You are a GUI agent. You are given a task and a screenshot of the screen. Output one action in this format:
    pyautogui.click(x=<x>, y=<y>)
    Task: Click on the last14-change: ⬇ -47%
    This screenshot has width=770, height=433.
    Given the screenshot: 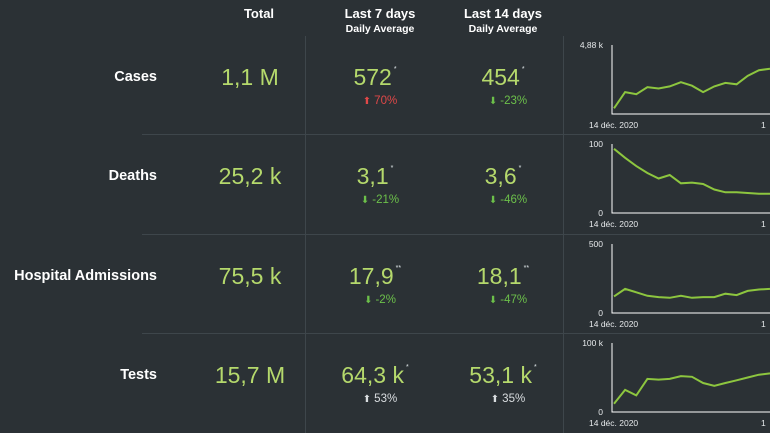 What is the action you would take?
    pyautogui.click(x=508, y=300)
    